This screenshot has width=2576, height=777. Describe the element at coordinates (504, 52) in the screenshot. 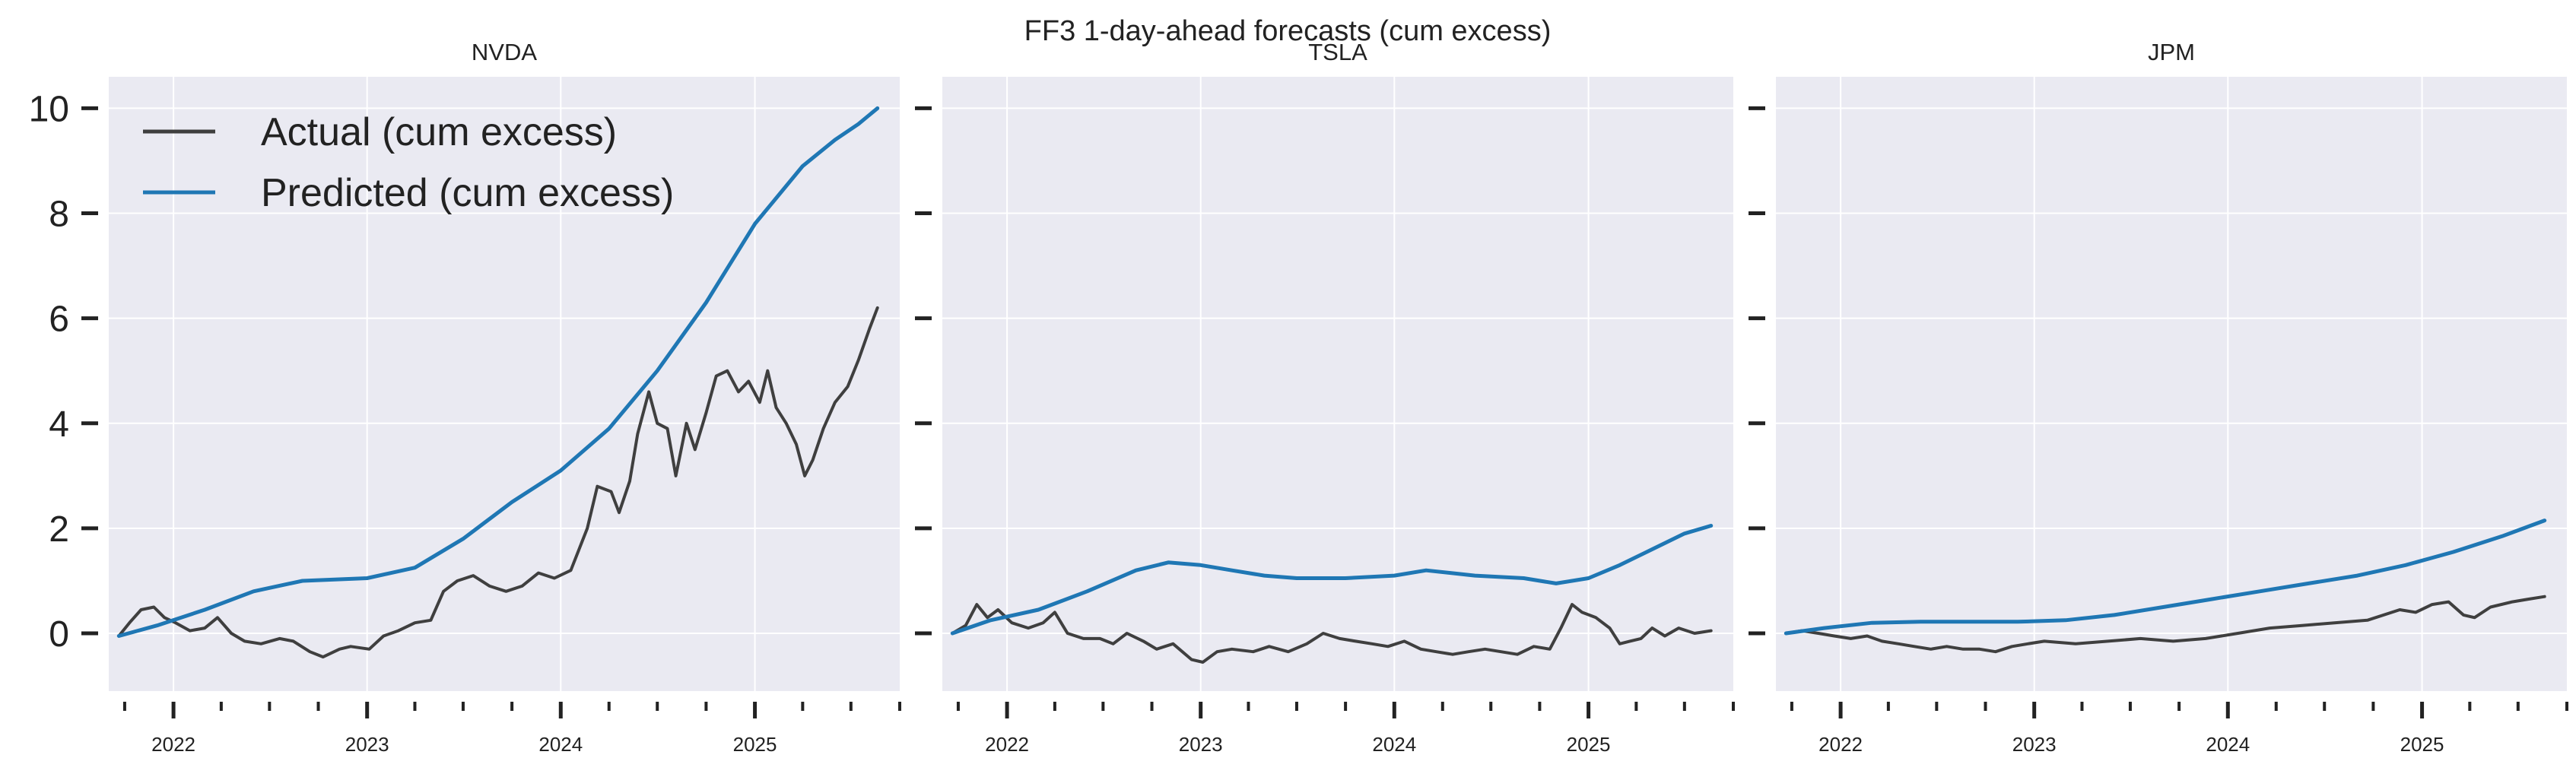

I see `subplot-title: NVDA` at that location.